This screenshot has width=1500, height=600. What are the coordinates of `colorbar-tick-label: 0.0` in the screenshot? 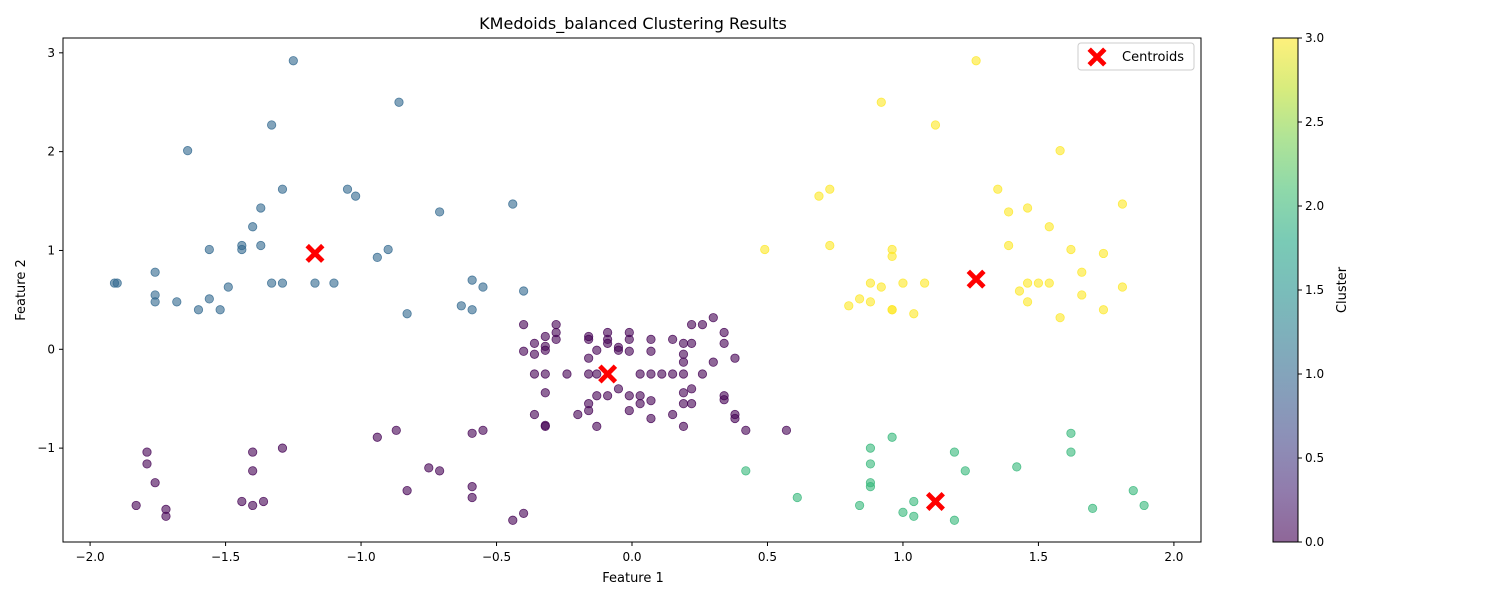 It's located at (1314, 542).